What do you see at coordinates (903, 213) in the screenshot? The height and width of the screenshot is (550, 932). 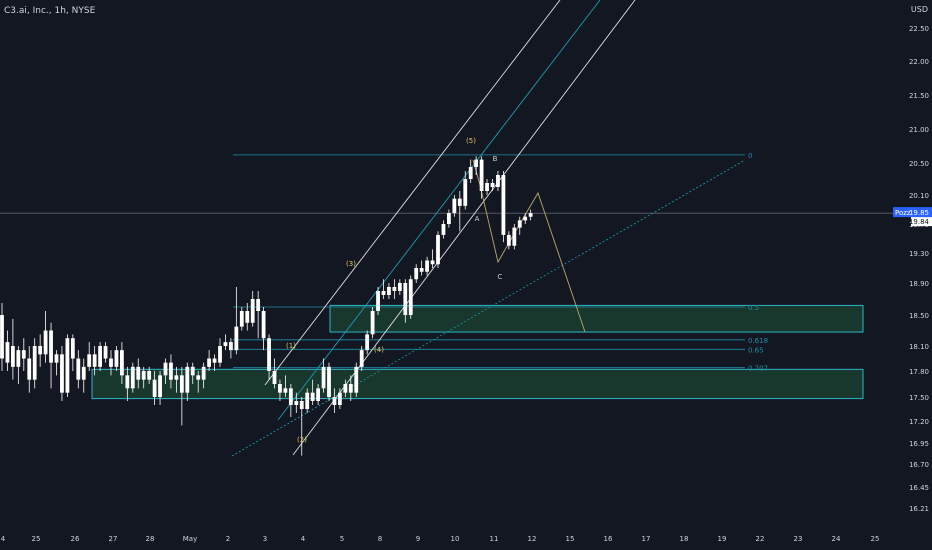 I see `price-tag-label: Pozz` at bounding box center [903, 213].